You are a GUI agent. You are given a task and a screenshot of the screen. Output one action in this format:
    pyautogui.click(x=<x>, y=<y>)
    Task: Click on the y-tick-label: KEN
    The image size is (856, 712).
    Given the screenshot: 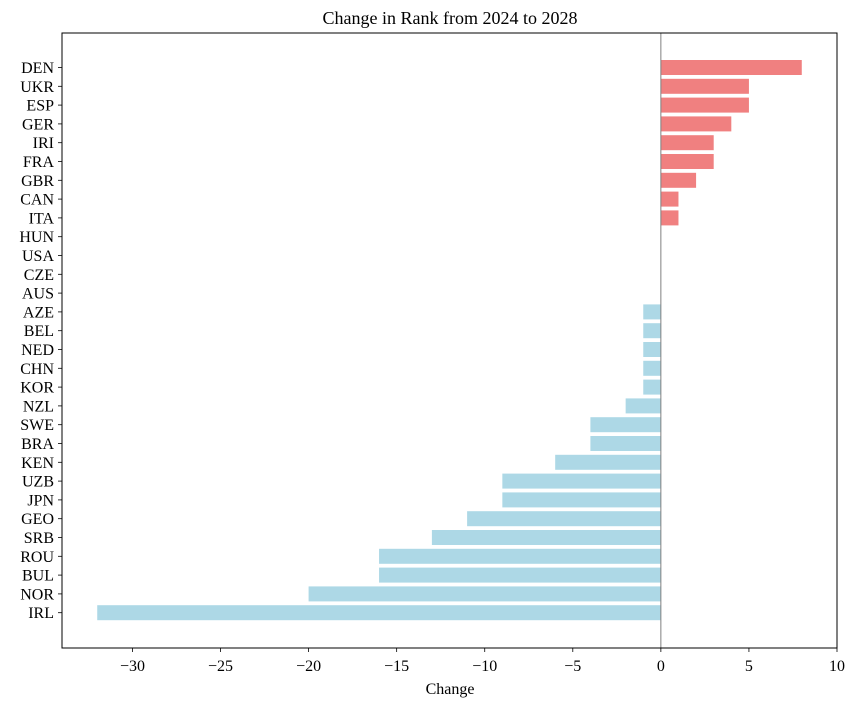 What is the action you would take?
    pyautogui.click(x=37, y=463)
    